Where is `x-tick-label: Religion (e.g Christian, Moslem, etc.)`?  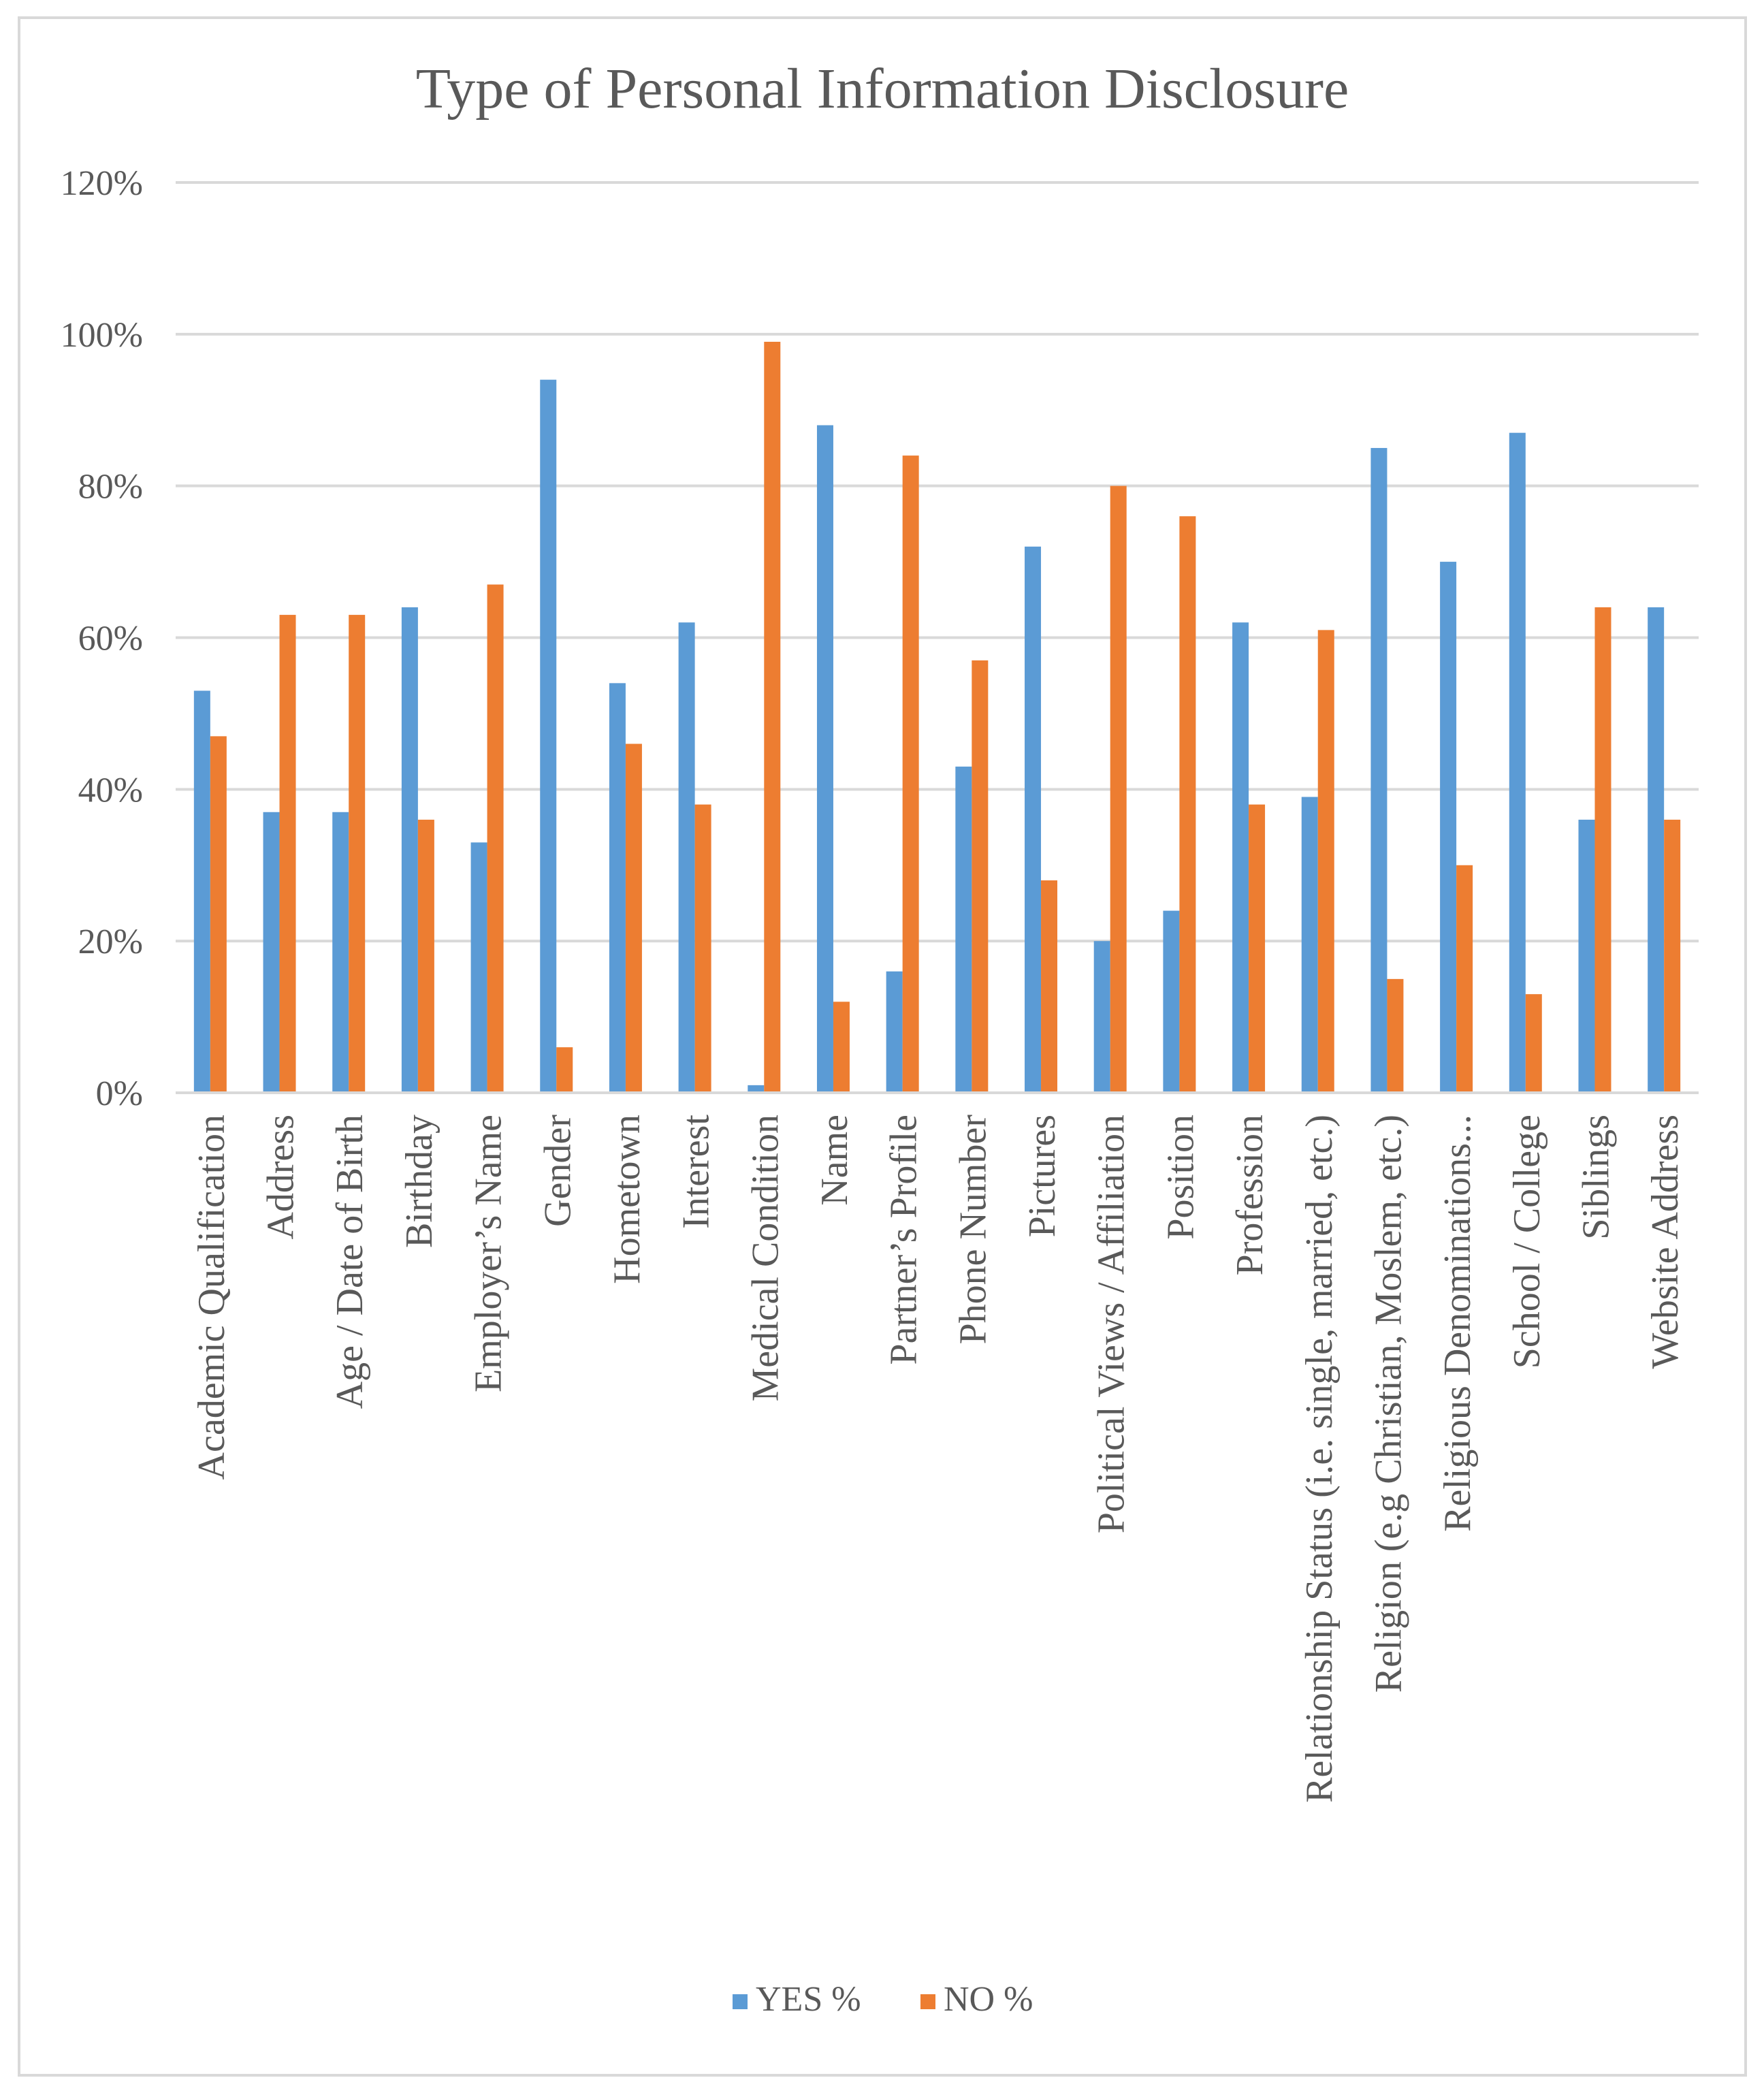 x-tick-label: Religion (e.g Christian, Moslem, etc.) is located at coordinates (1388, 1404).